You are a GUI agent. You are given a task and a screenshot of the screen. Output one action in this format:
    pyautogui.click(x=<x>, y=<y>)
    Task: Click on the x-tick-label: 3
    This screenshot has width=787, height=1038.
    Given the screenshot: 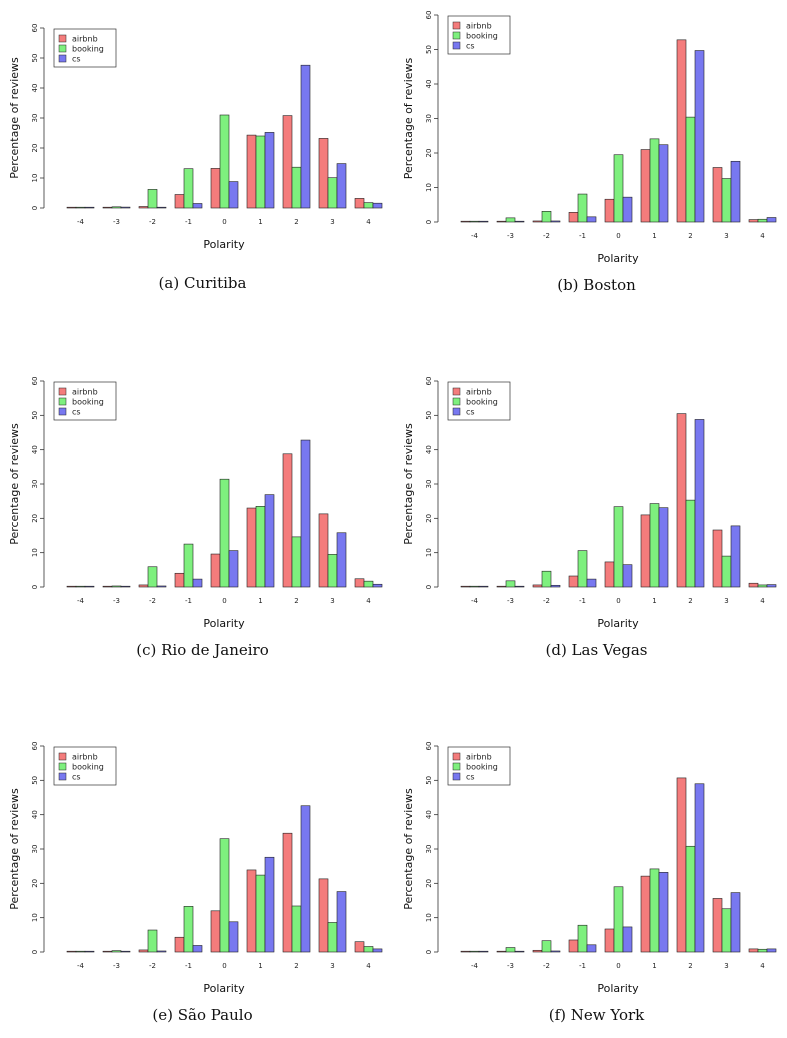 What is the action you would take?
    pyautogui.click(x=332, y=222)
    